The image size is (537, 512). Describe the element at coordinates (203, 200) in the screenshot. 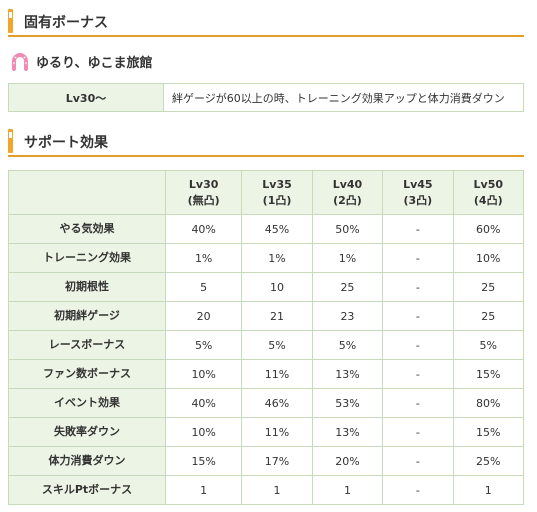

I see `column-limit: (無凸)` at that location.